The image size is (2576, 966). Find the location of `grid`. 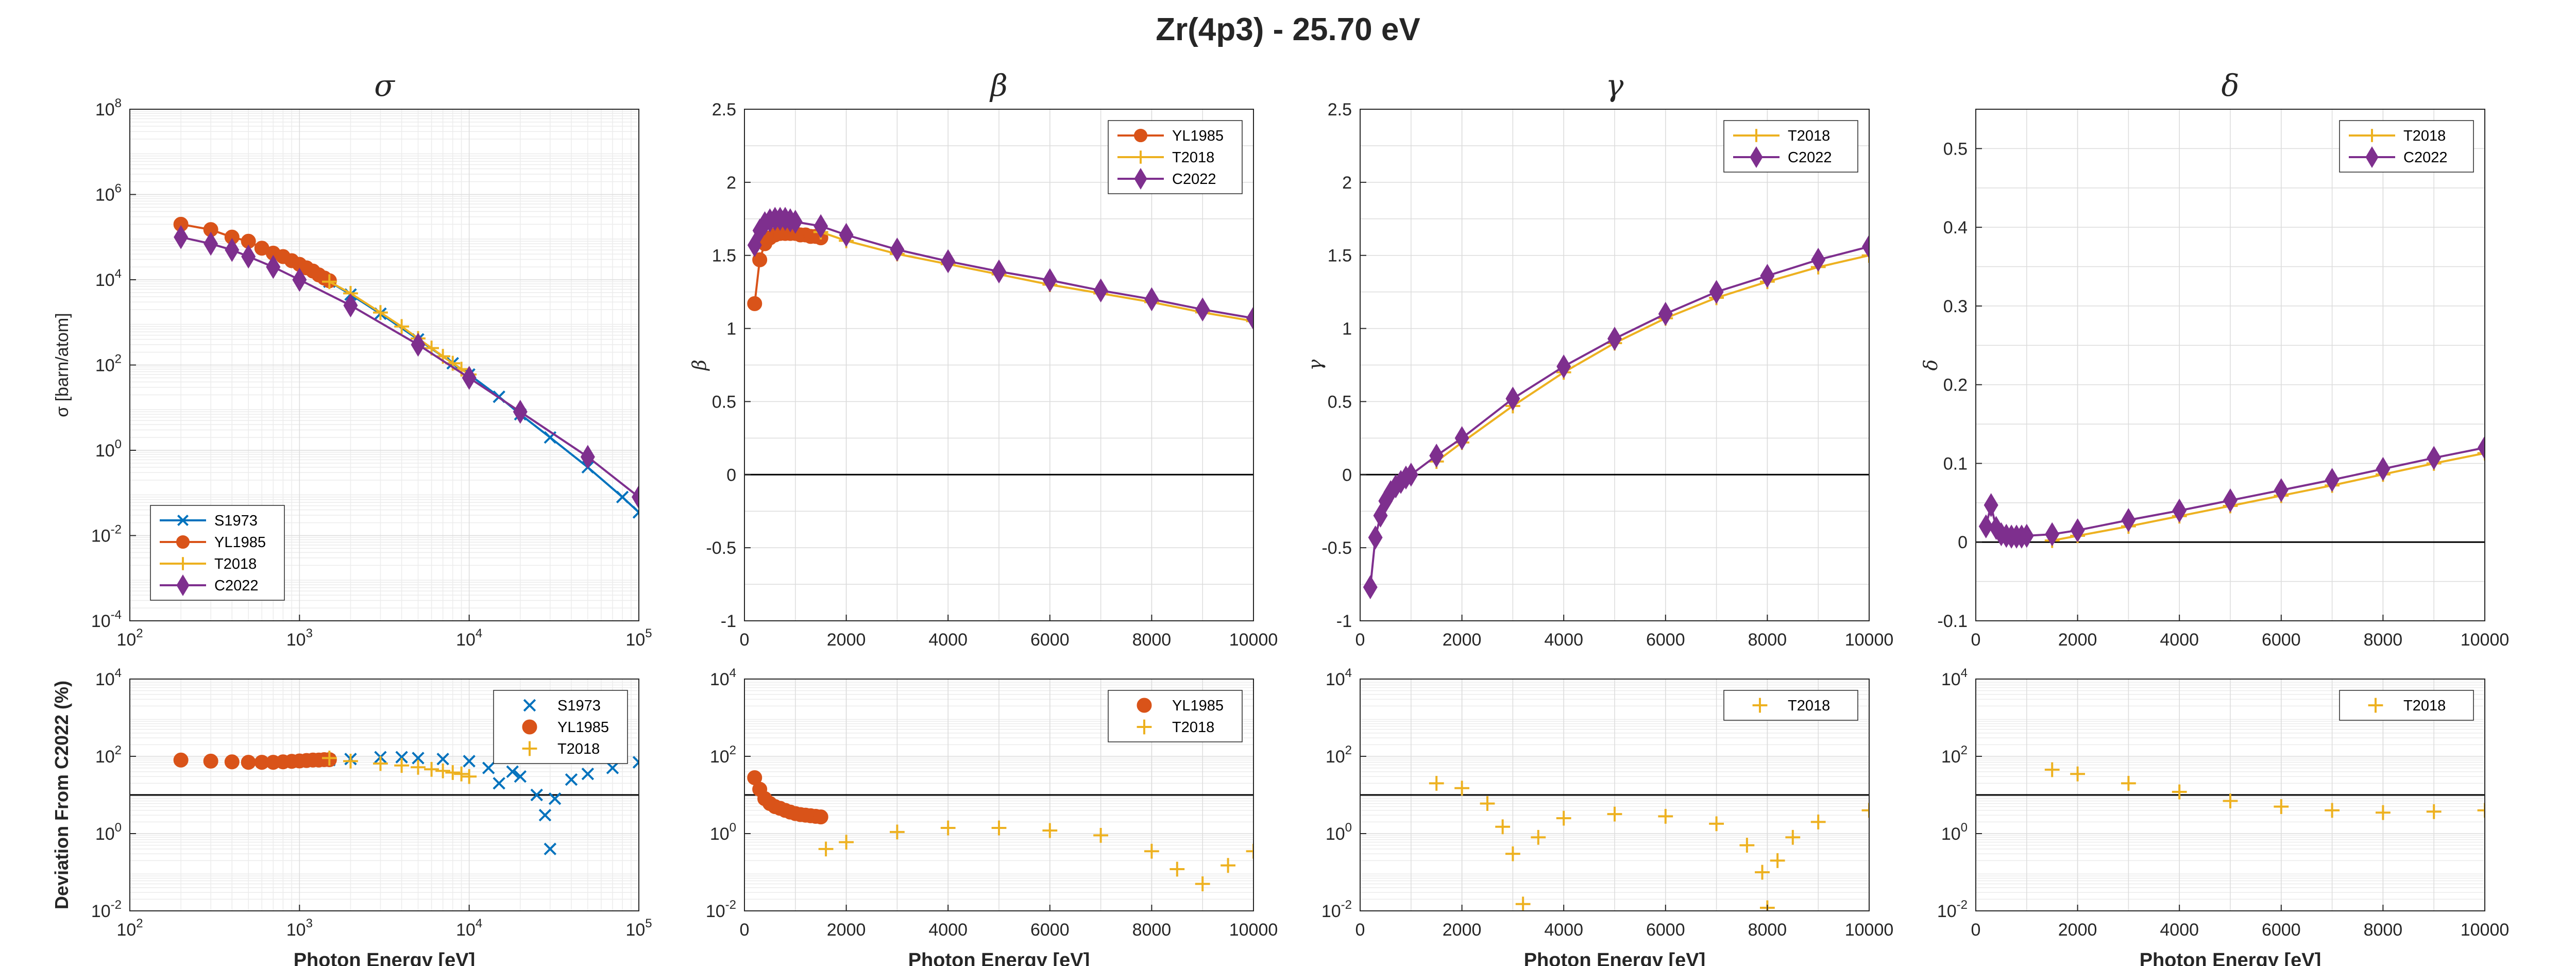

grid is located at coordinates (999, 365).